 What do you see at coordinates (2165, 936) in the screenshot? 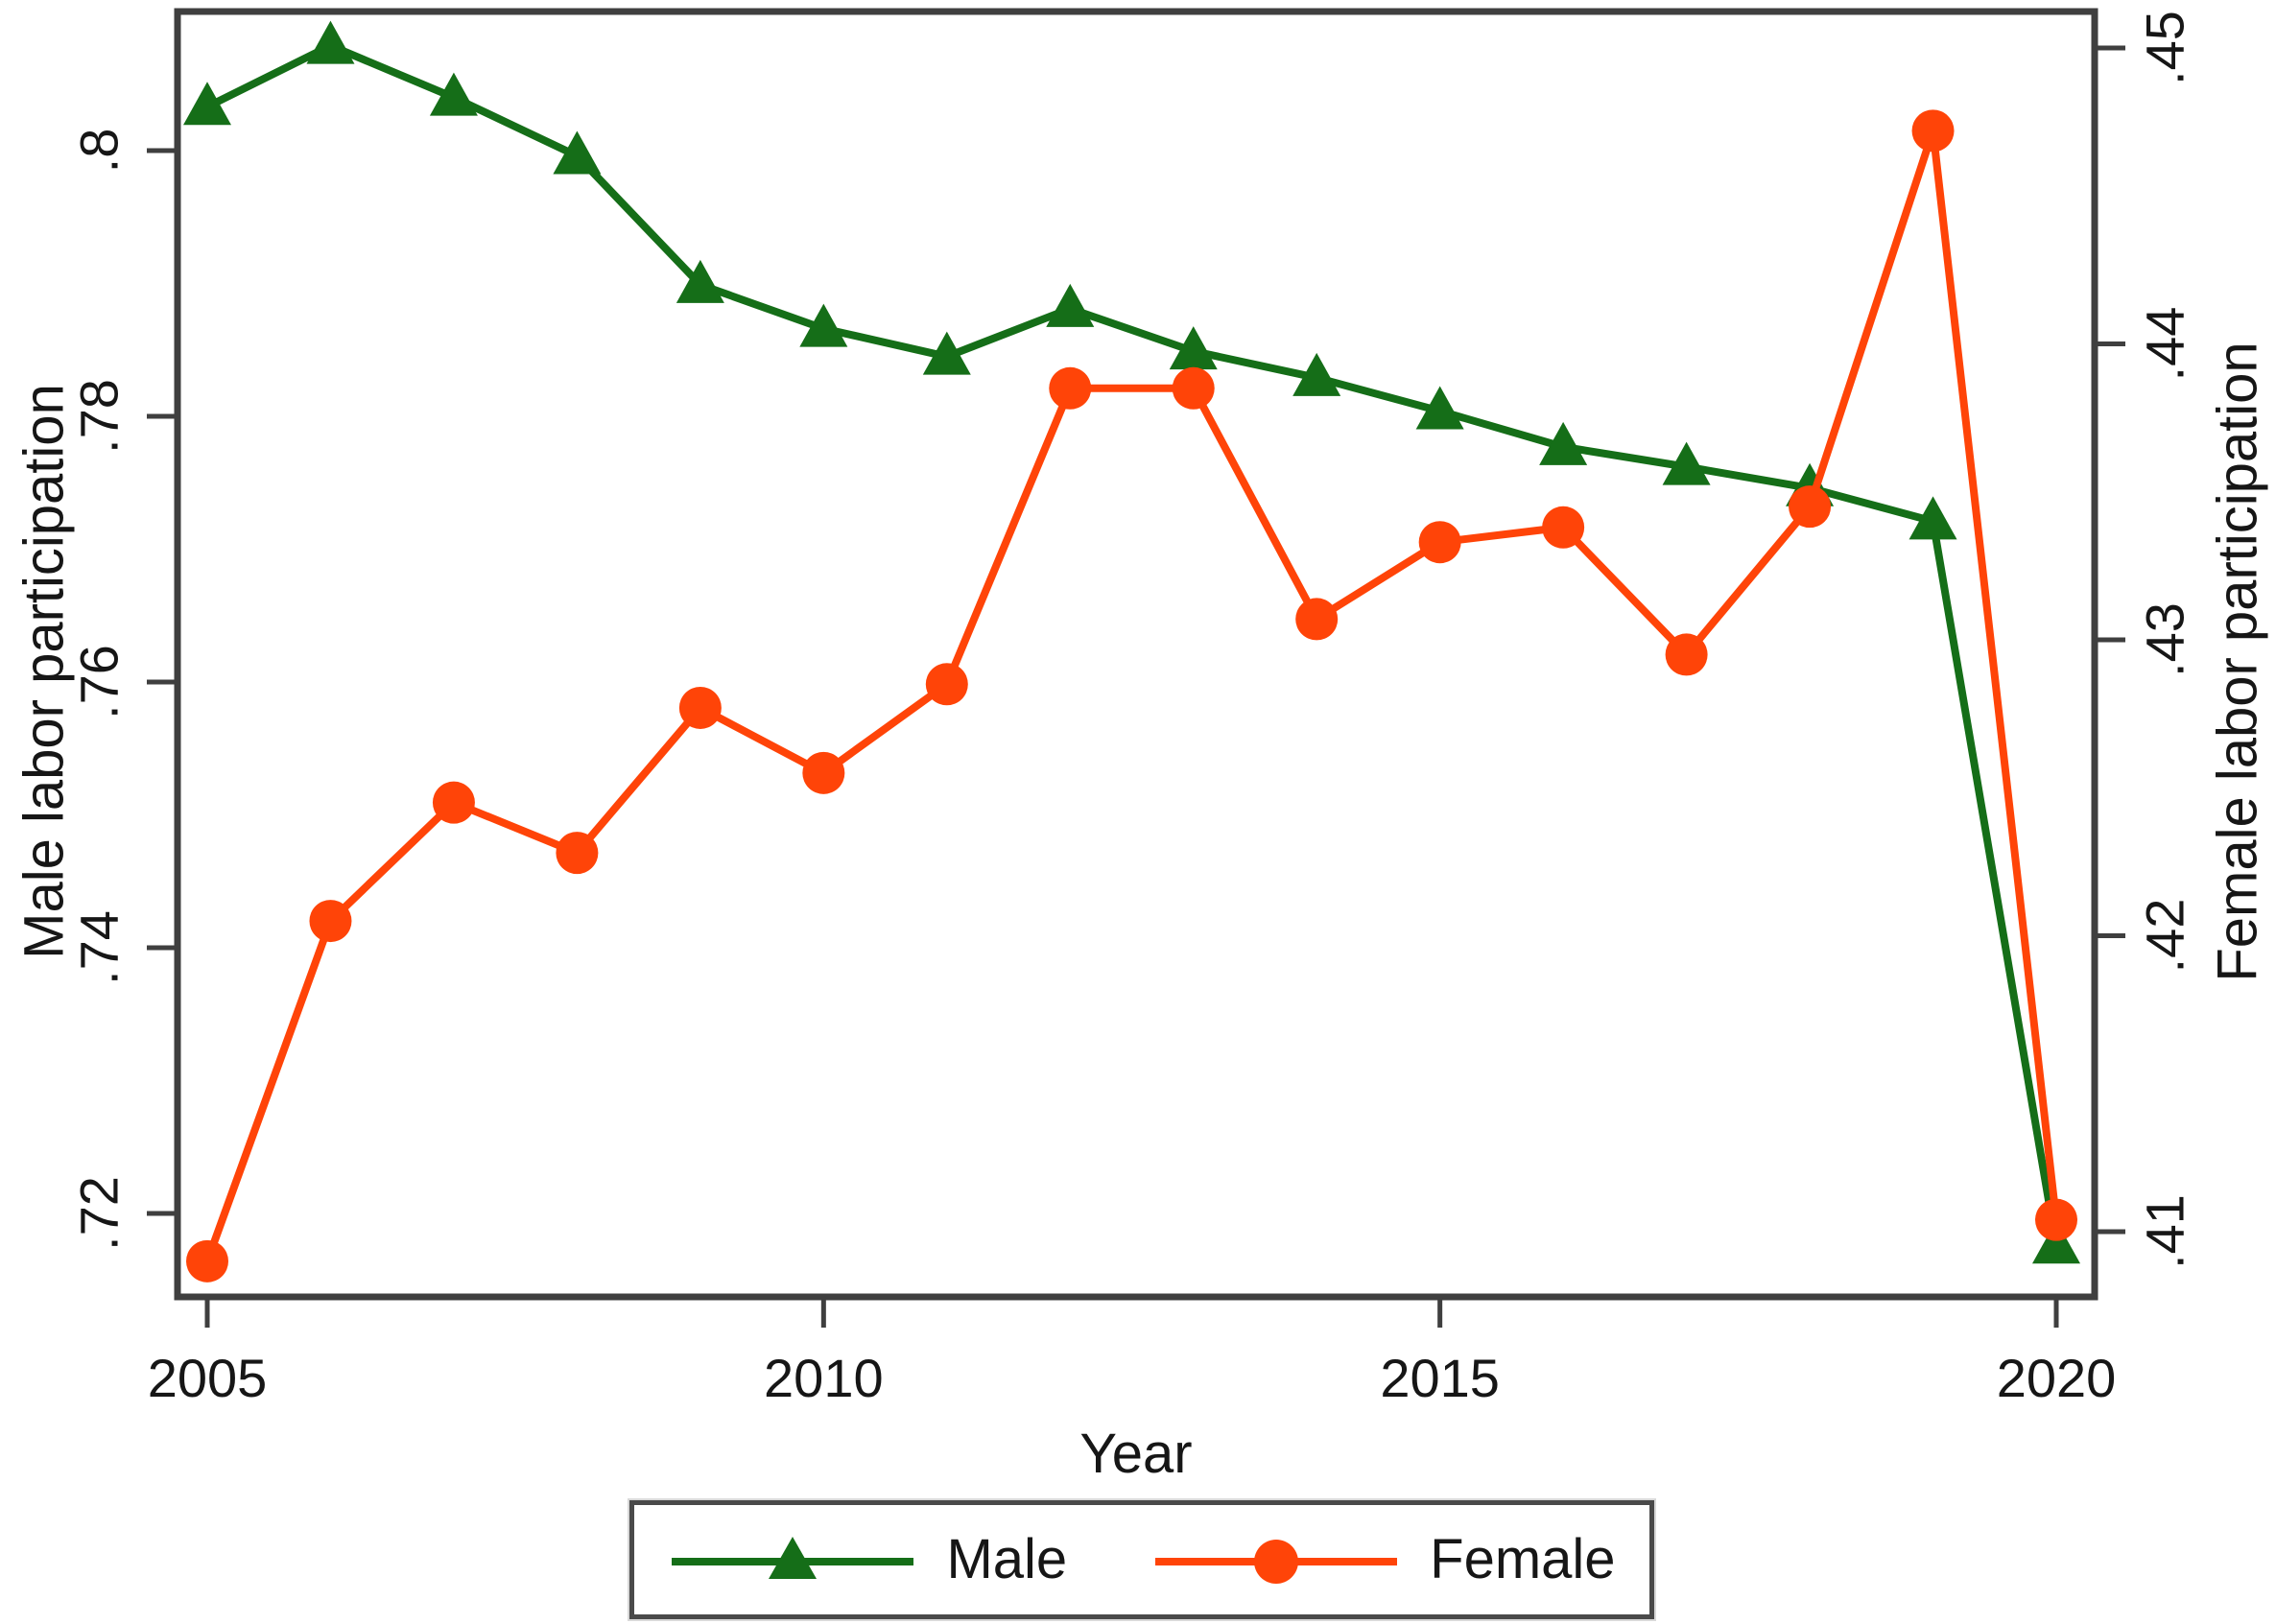
I see `right-axis-tick-label: .42` at bounding box center [2165, 936].